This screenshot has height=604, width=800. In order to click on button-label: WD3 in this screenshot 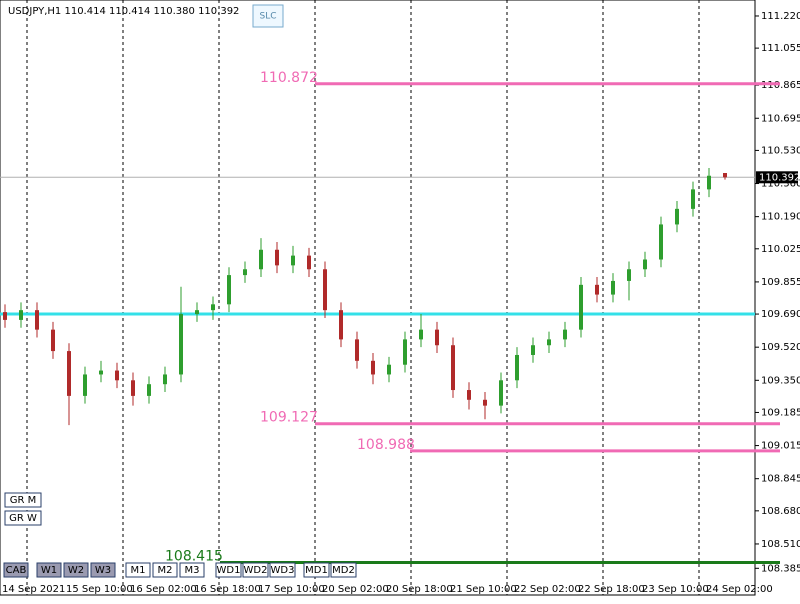, I will do `click(283, 570)`.